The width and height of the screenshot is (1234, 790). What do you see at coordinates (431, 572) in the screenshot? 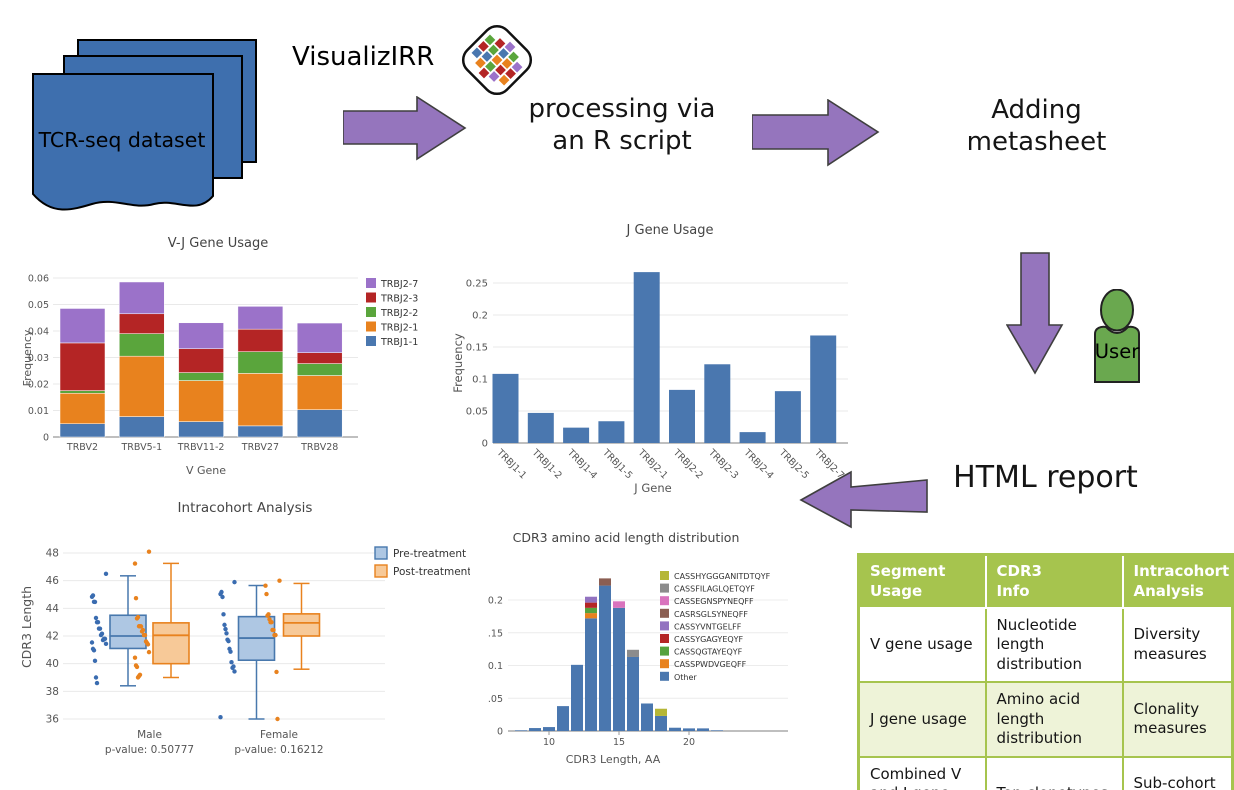
I see `svg-text: Post-treatment` at bounding box center [431, 572].